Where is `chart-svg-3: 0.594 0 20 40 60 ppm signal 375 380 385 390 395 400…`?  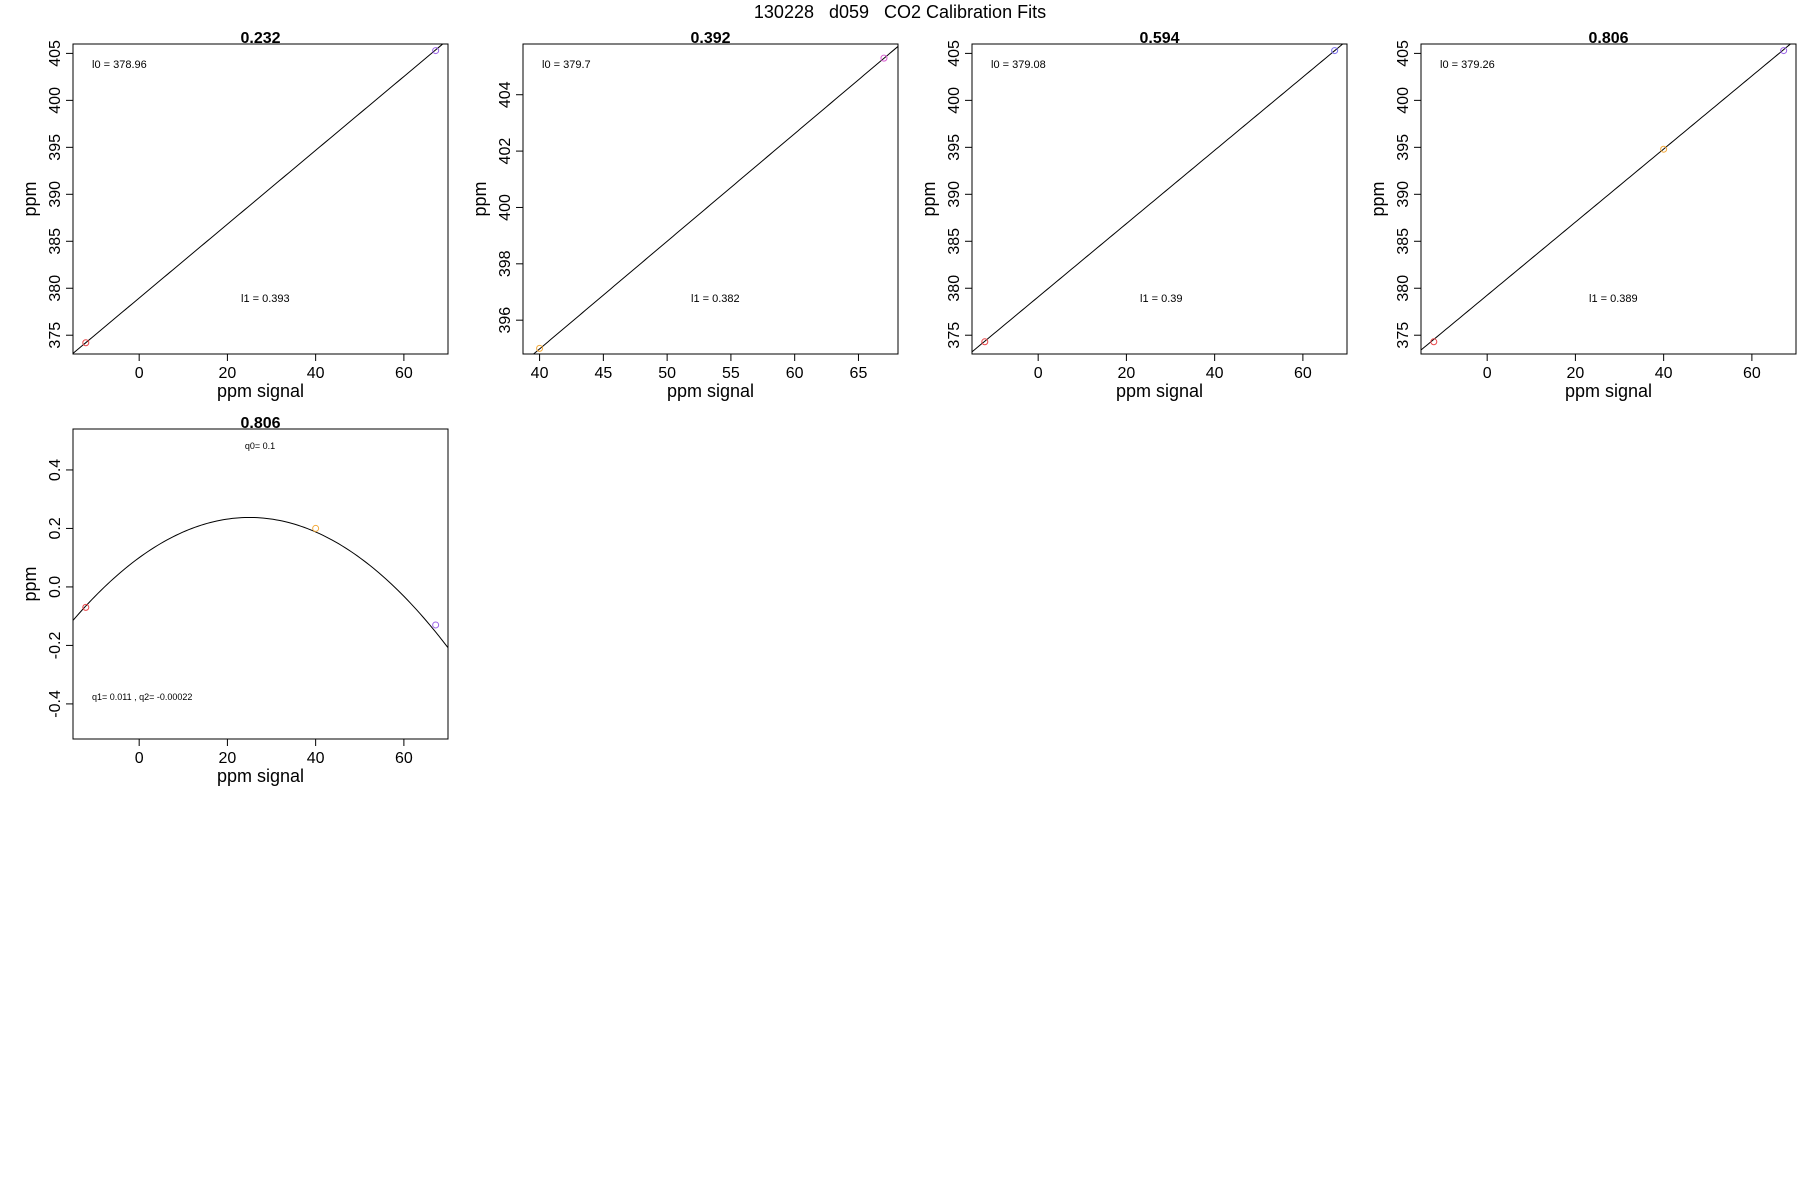
chart-svg-3: 0.594 0 20 40 60 ppm signal 375 380 385 390 395 400… is located at coordinates (1133, 215).